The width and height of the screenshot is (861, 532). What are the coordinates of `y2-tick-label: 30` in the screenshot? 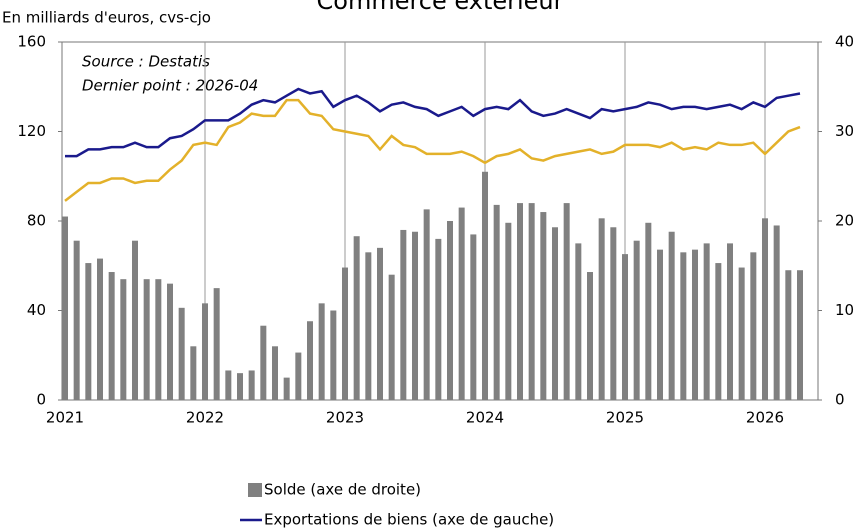 It's located at (844, 131).